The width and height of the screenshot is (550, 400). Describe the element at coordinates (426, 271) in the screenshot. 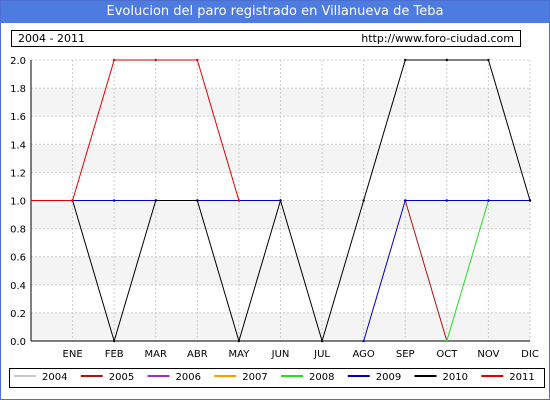

I see `series-line-2005` at that location.